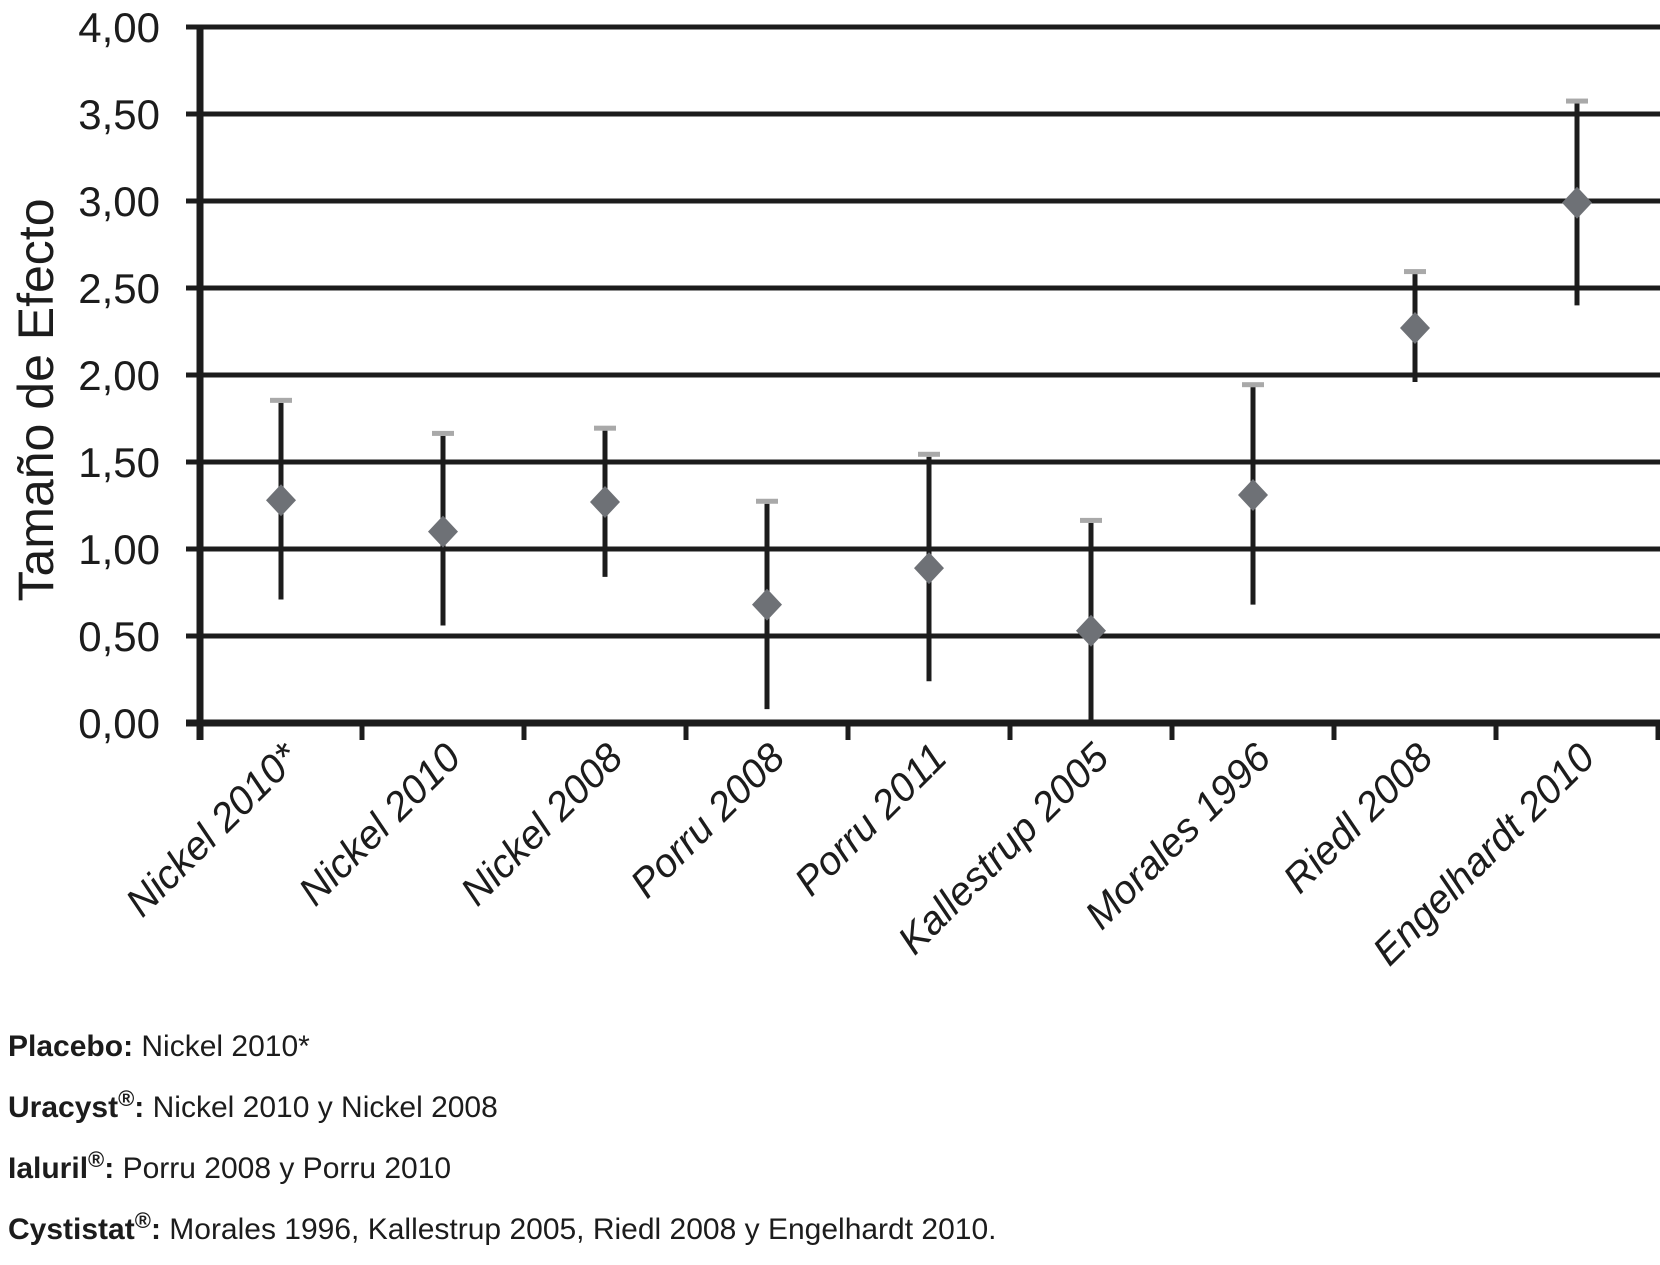  I want to click on footnote-studies: Porru 2008 y Porru 2010, so click(287, 1168).